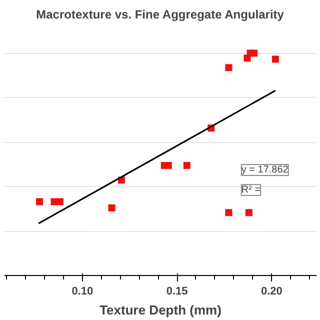 The height and width of the screenshot is (320, 320). Describe the element at coordinates (83, 292) in the screenshot. I see `x-tick-label: 0.10` at that location.